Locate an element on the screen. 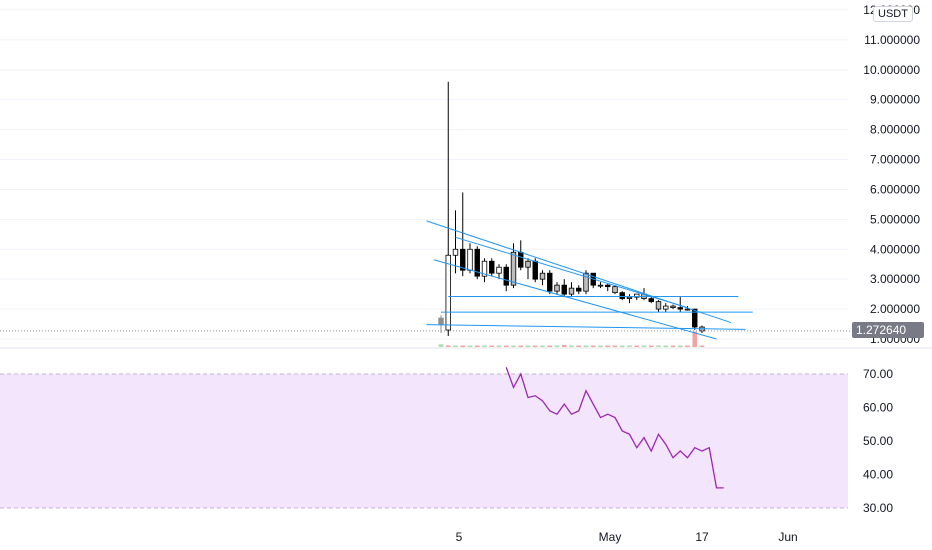 Image resolution: width=932 pixels, height=550 pixels. rsi-tick-label: 40.00 is located at coordinates (878, 475).